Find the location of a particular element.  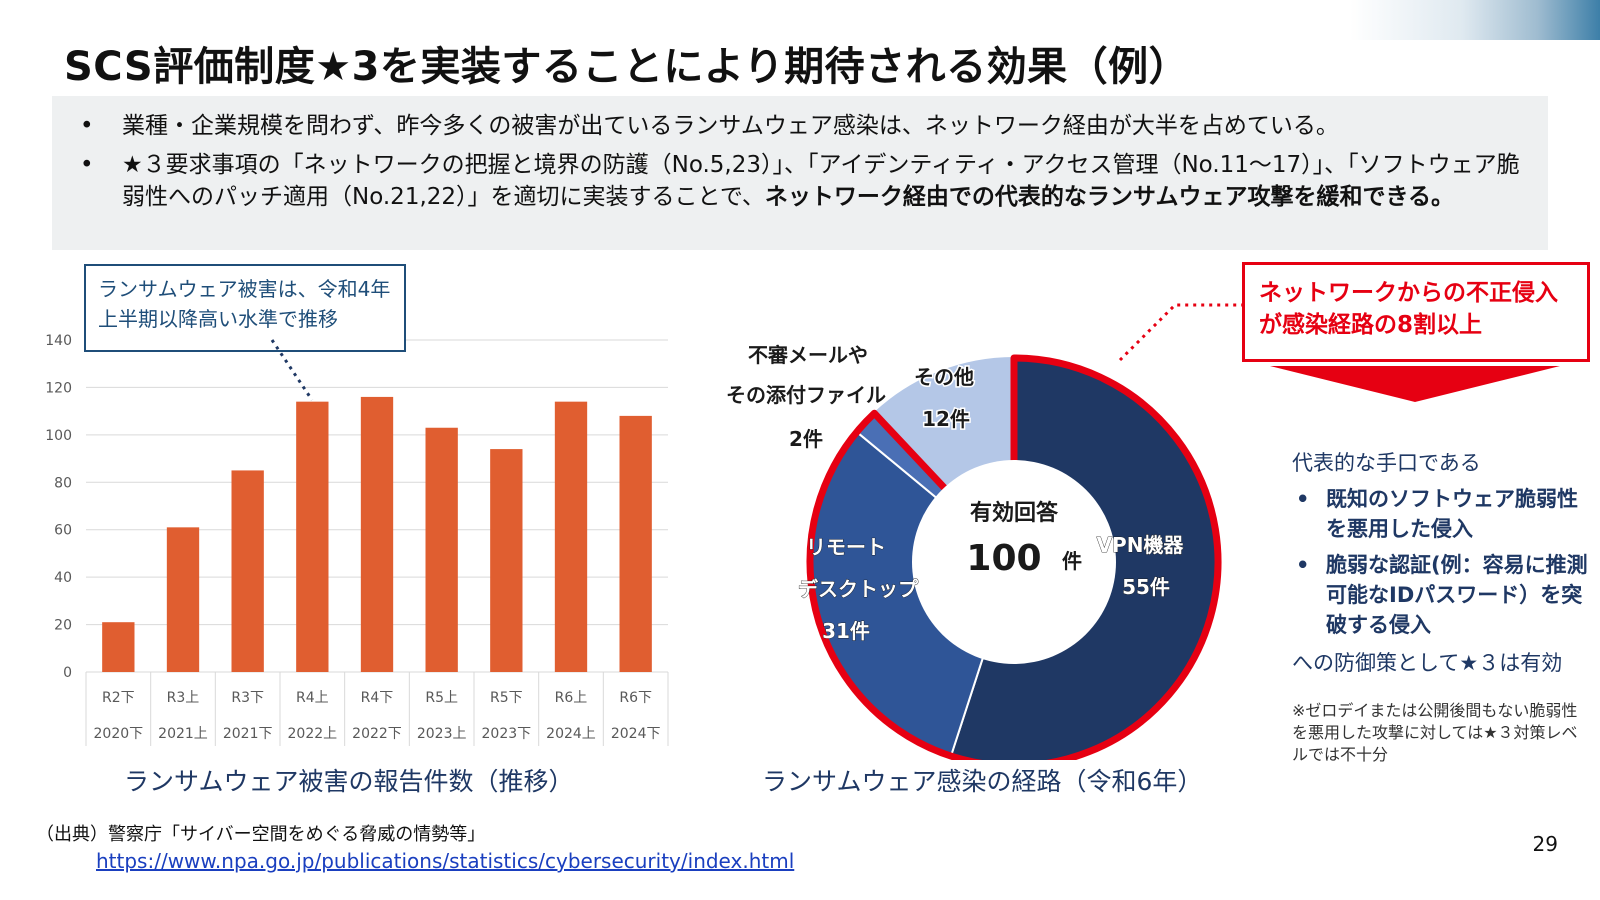

x-tick-label: R5下 is located at coordinates (506, 698).